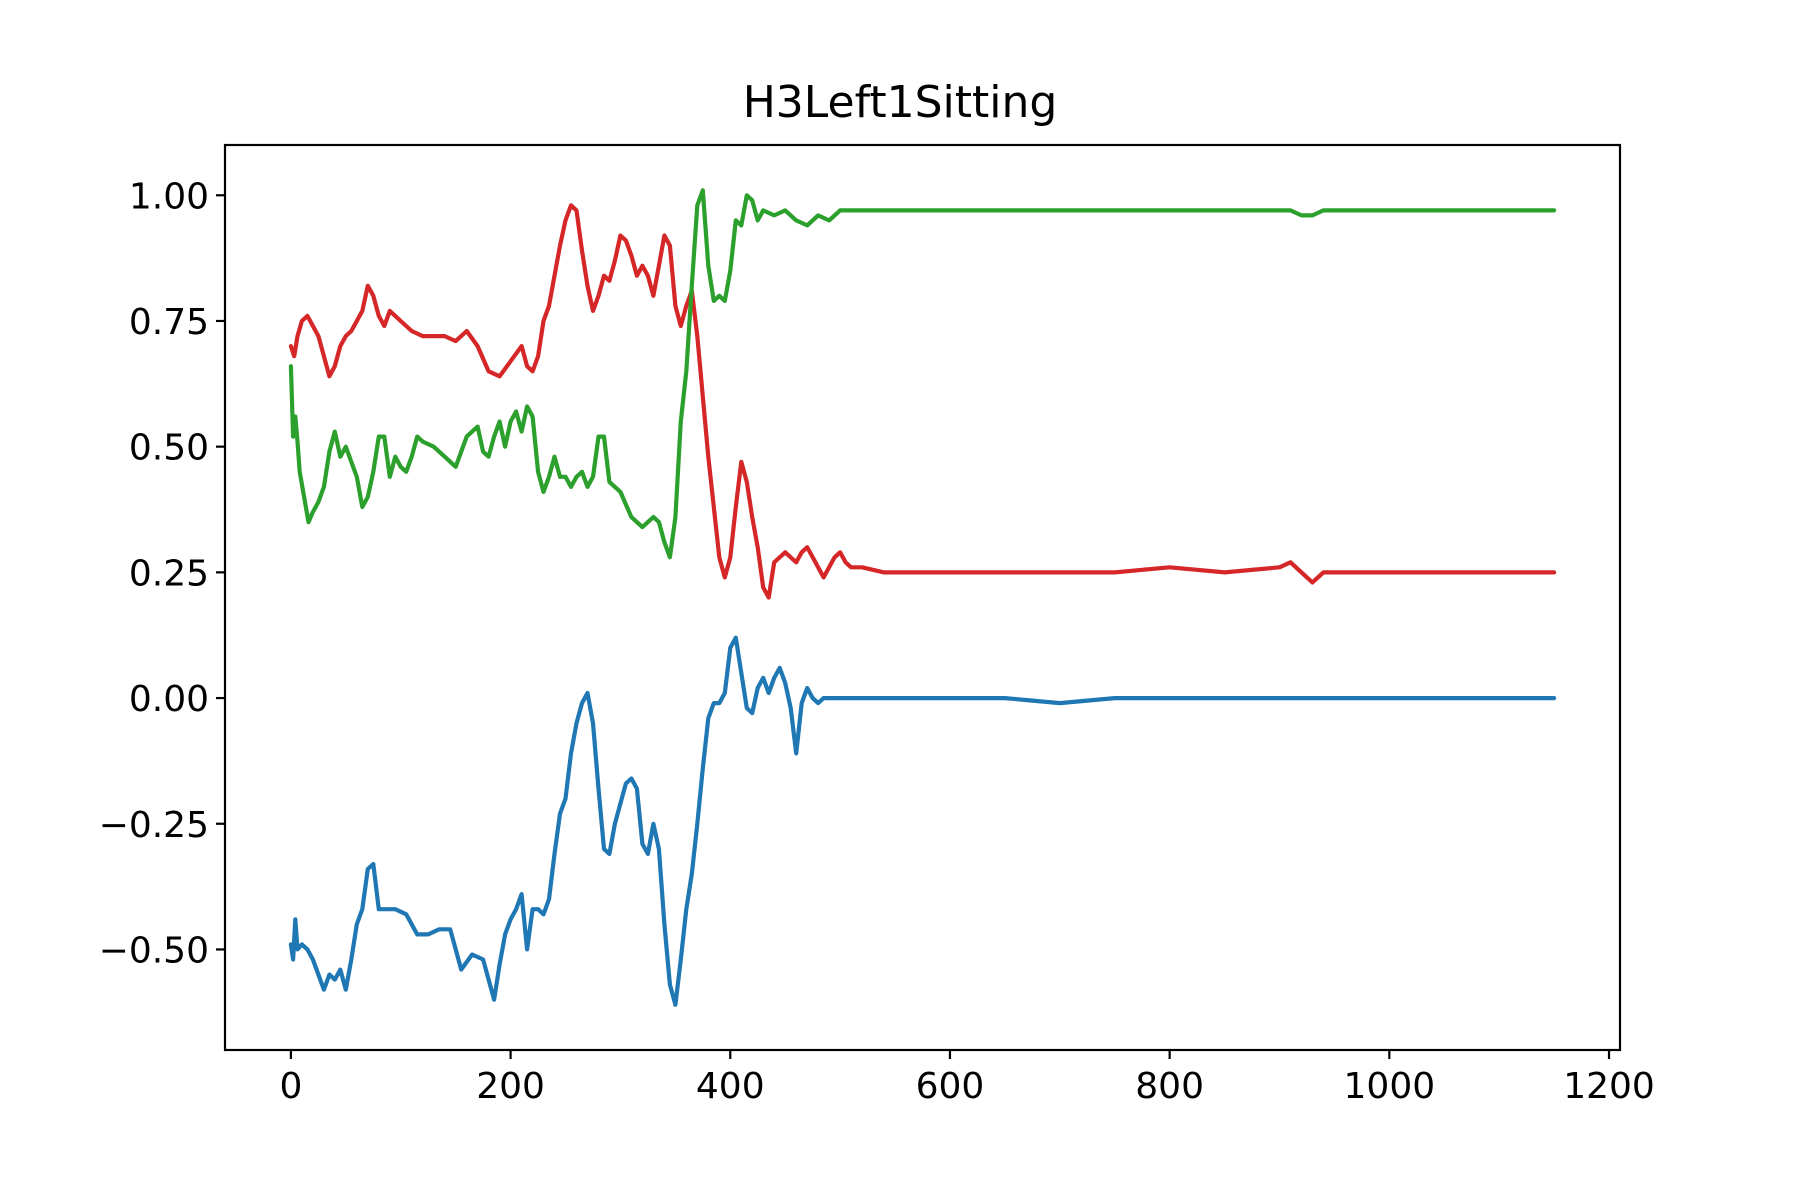 The height and width of the screenshot is (1200, 1800). Describe the element at coordinates (169, 448) in the screenshot. I see `y-tick-label: 0.50` at that location.